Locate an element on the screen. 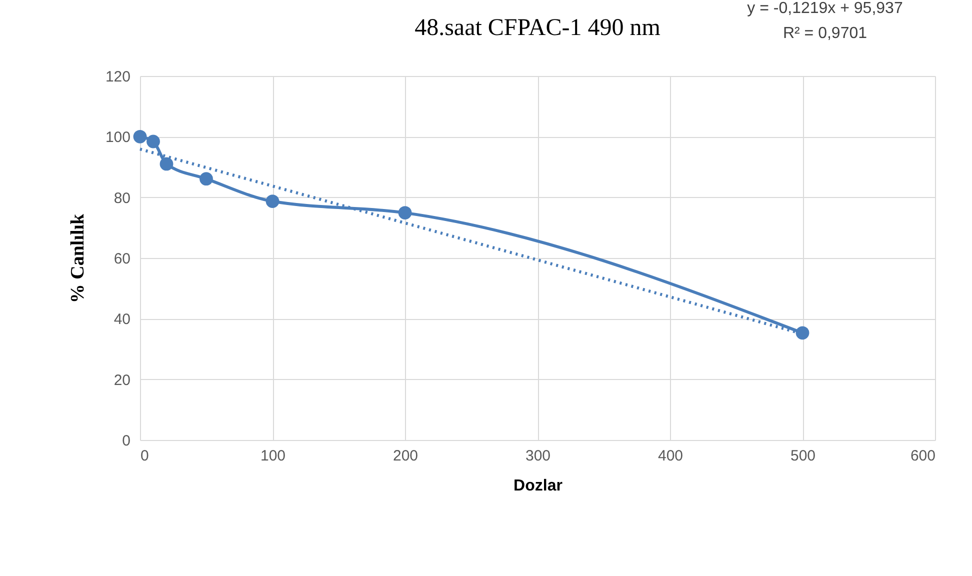 The width and height of the screenshot is (972, 576). x-tick-label: 500 is located at coordinates (803, 456).